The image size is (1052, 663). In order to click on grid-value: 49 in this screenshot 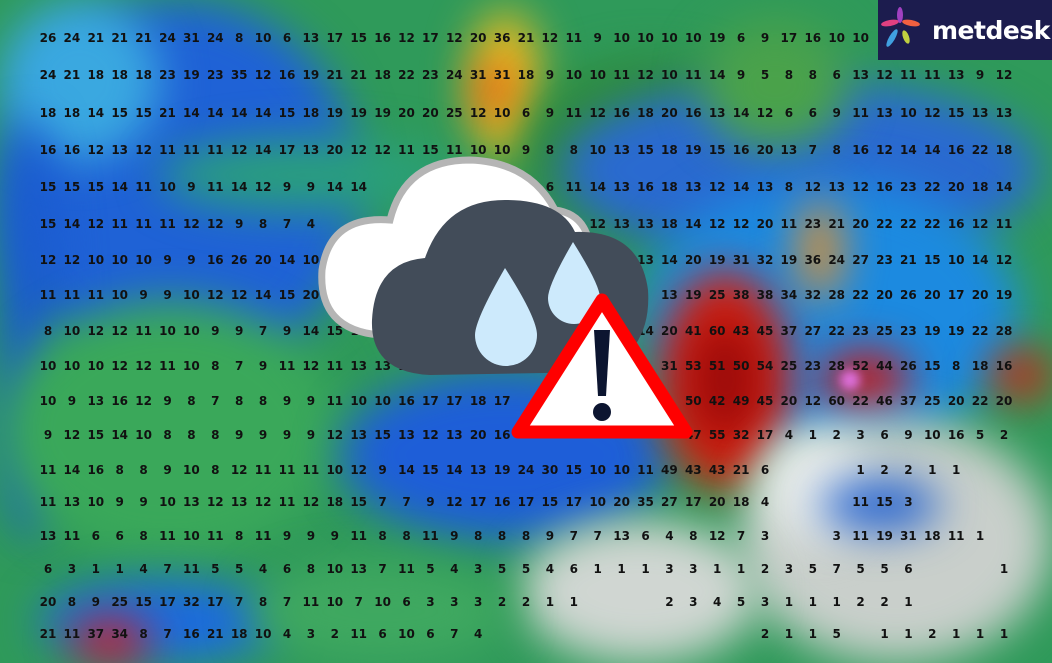, I will do `click(741, 401)`.